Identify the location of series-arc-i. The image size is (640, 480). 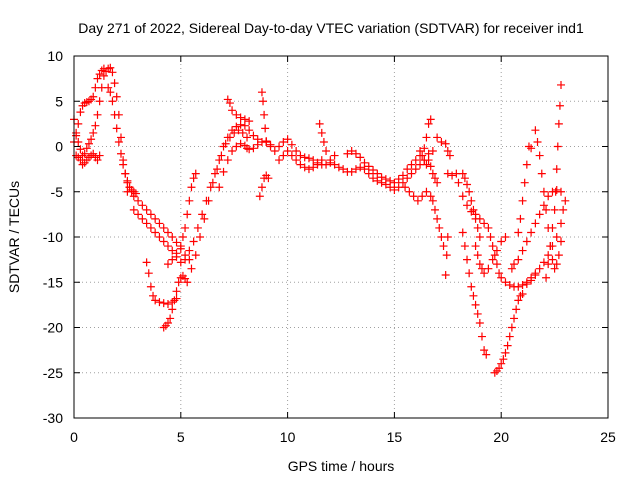
(181, 219).